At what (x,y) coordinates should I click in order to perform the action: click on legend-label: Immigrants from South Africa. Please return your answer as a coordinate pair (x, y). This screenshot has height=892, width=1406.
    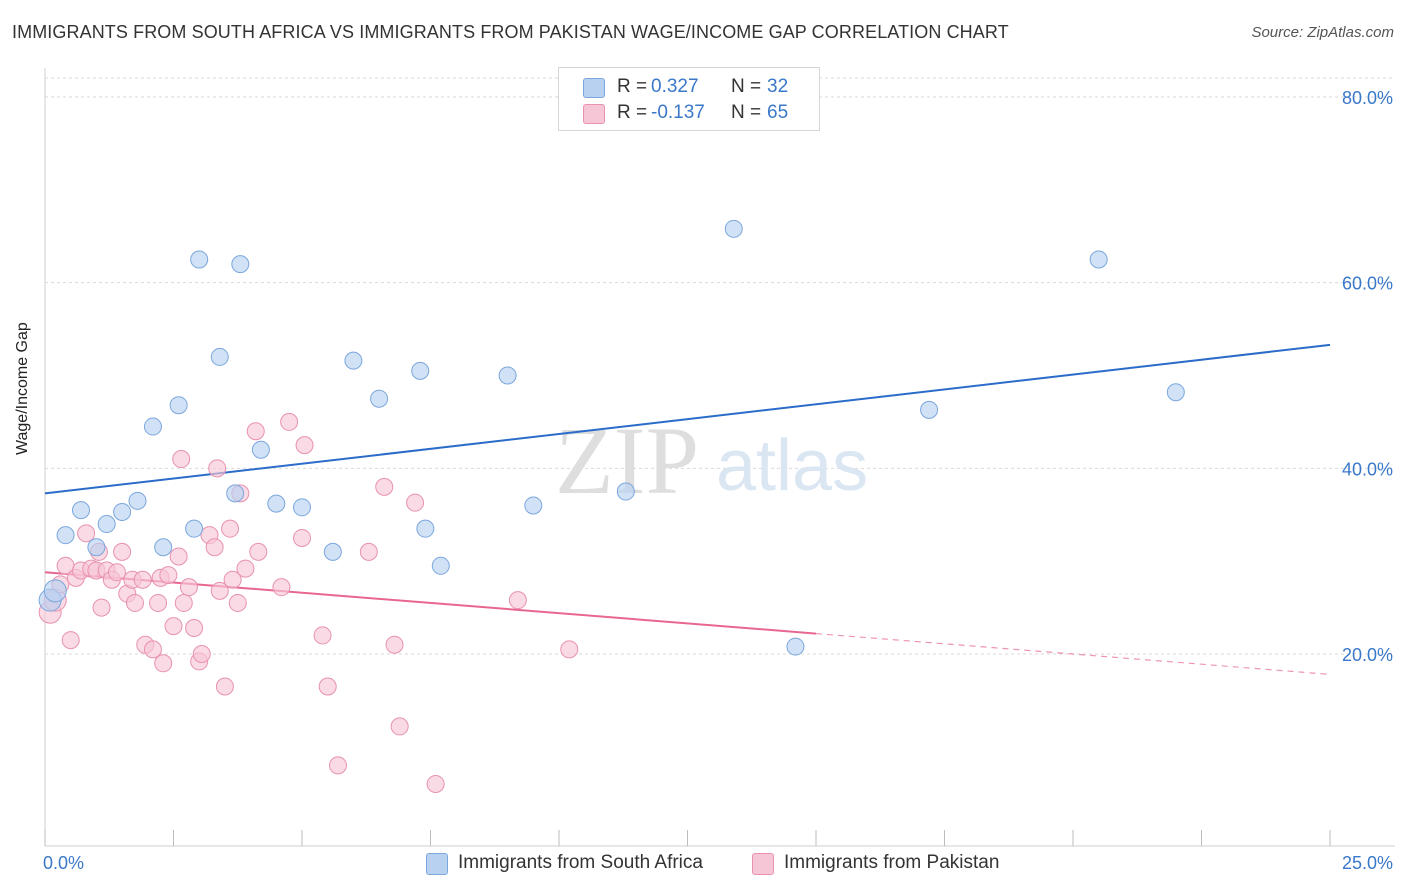
    Looking at the image, I should click on (580, 862).